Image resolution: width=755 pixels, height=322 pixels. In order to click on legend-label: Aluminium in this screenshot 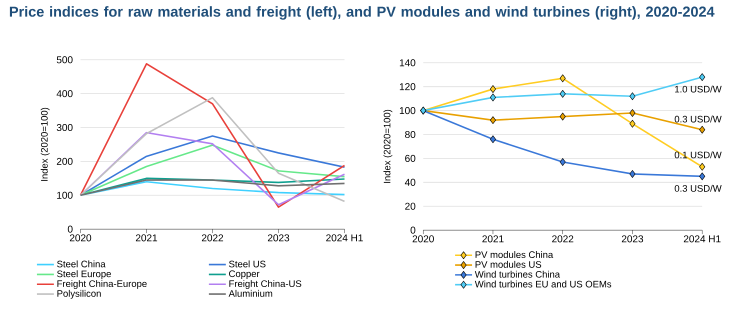, I will do `click(250, 293)`.